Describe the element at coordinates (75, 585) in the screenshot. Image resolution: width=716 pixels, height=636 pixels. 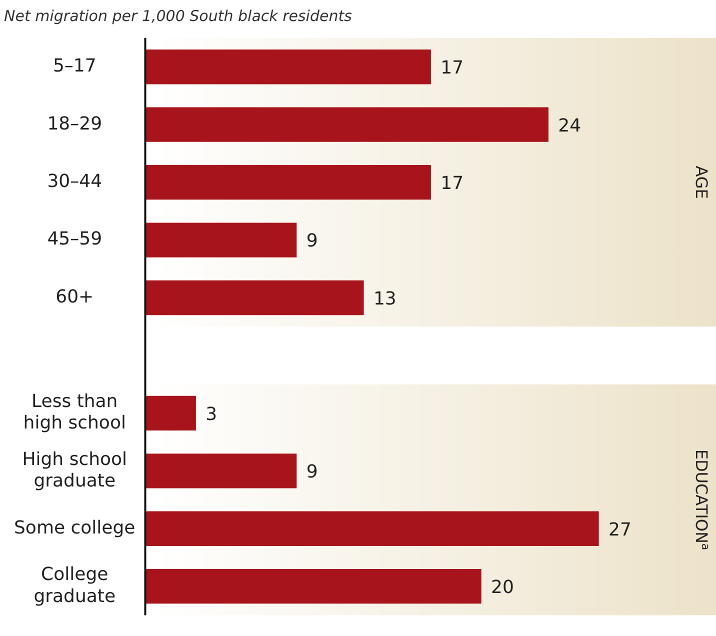
I see `y-tick-label: College graduate` at that location.